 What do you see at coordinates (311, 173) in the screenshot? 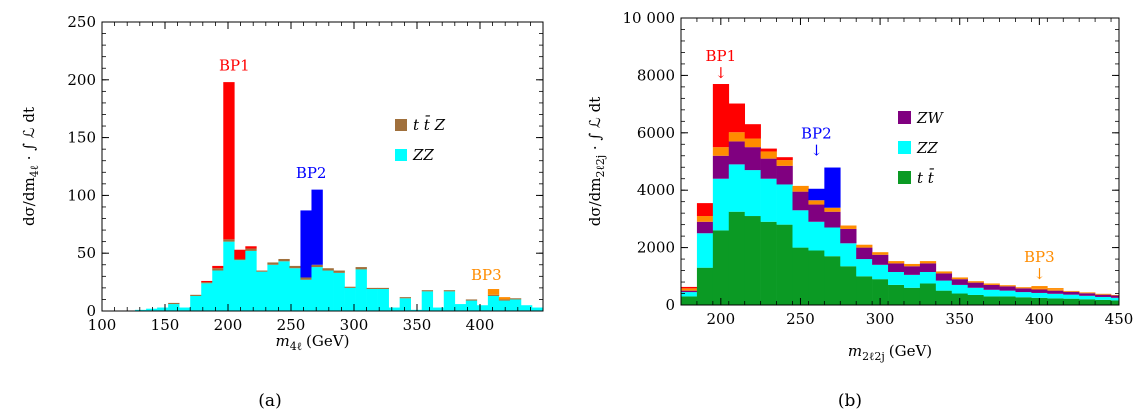
I see `annotation-bp2: BP2` at bounding box center [311, 173].